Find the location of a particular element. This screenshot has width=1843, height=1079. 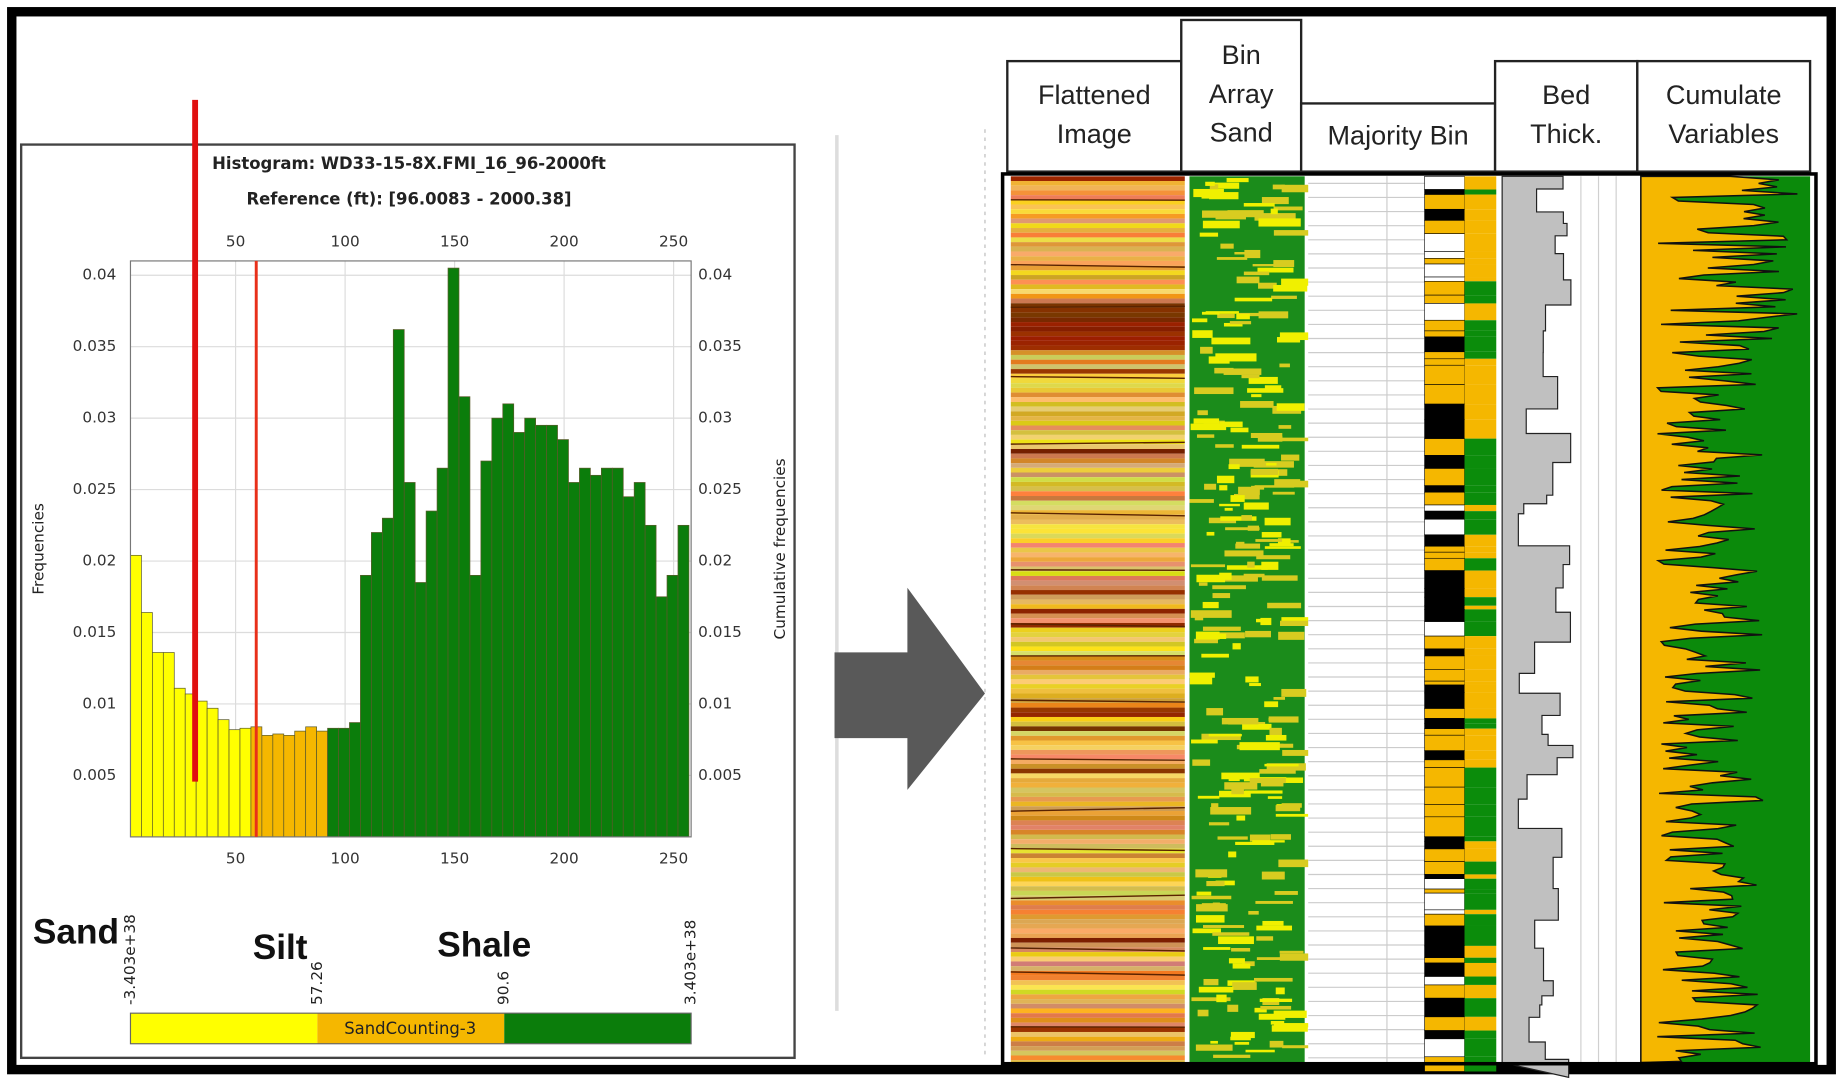

arrow is located at coordinates (909, 688).